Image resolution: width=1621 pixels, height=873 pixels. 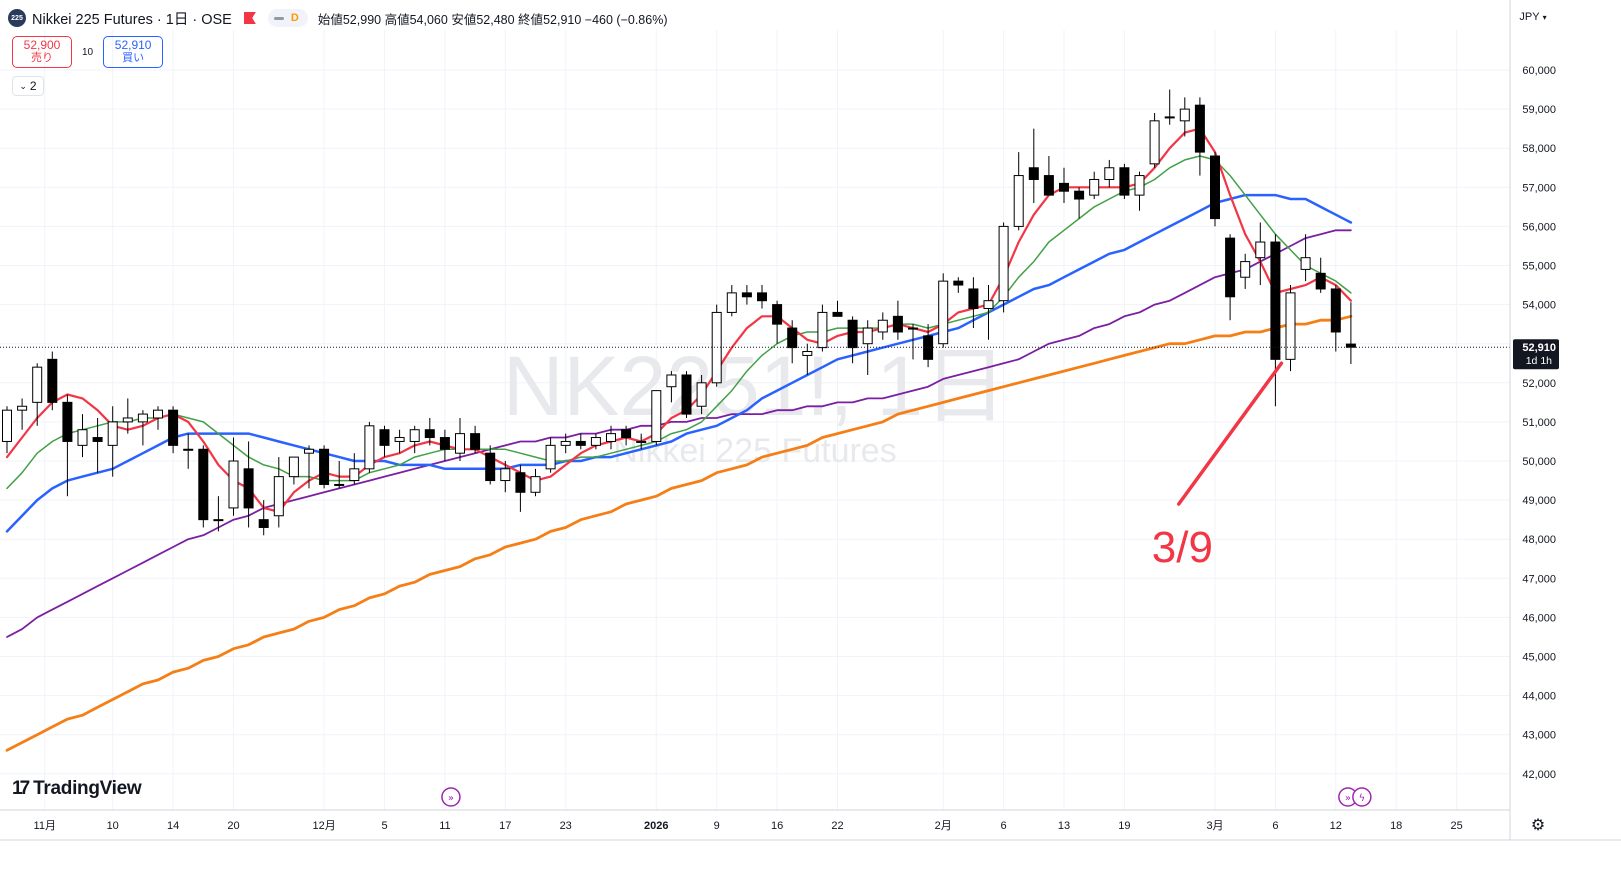 I want to click on currency-selector: JPY ▾, so click(x=1533, y=17).